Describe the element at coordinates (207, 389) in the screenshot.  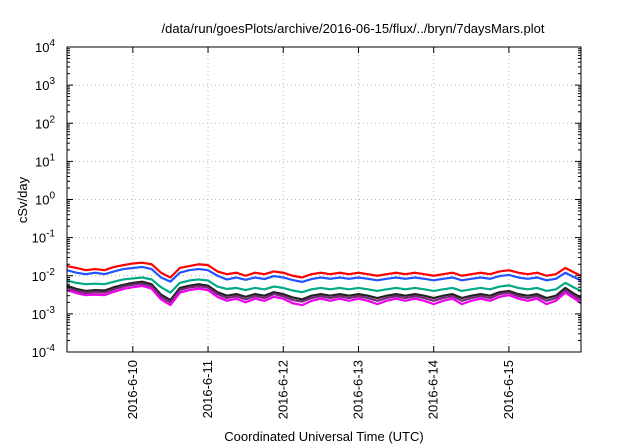
I see `x-tick-label: 2016-6-11` at that location.